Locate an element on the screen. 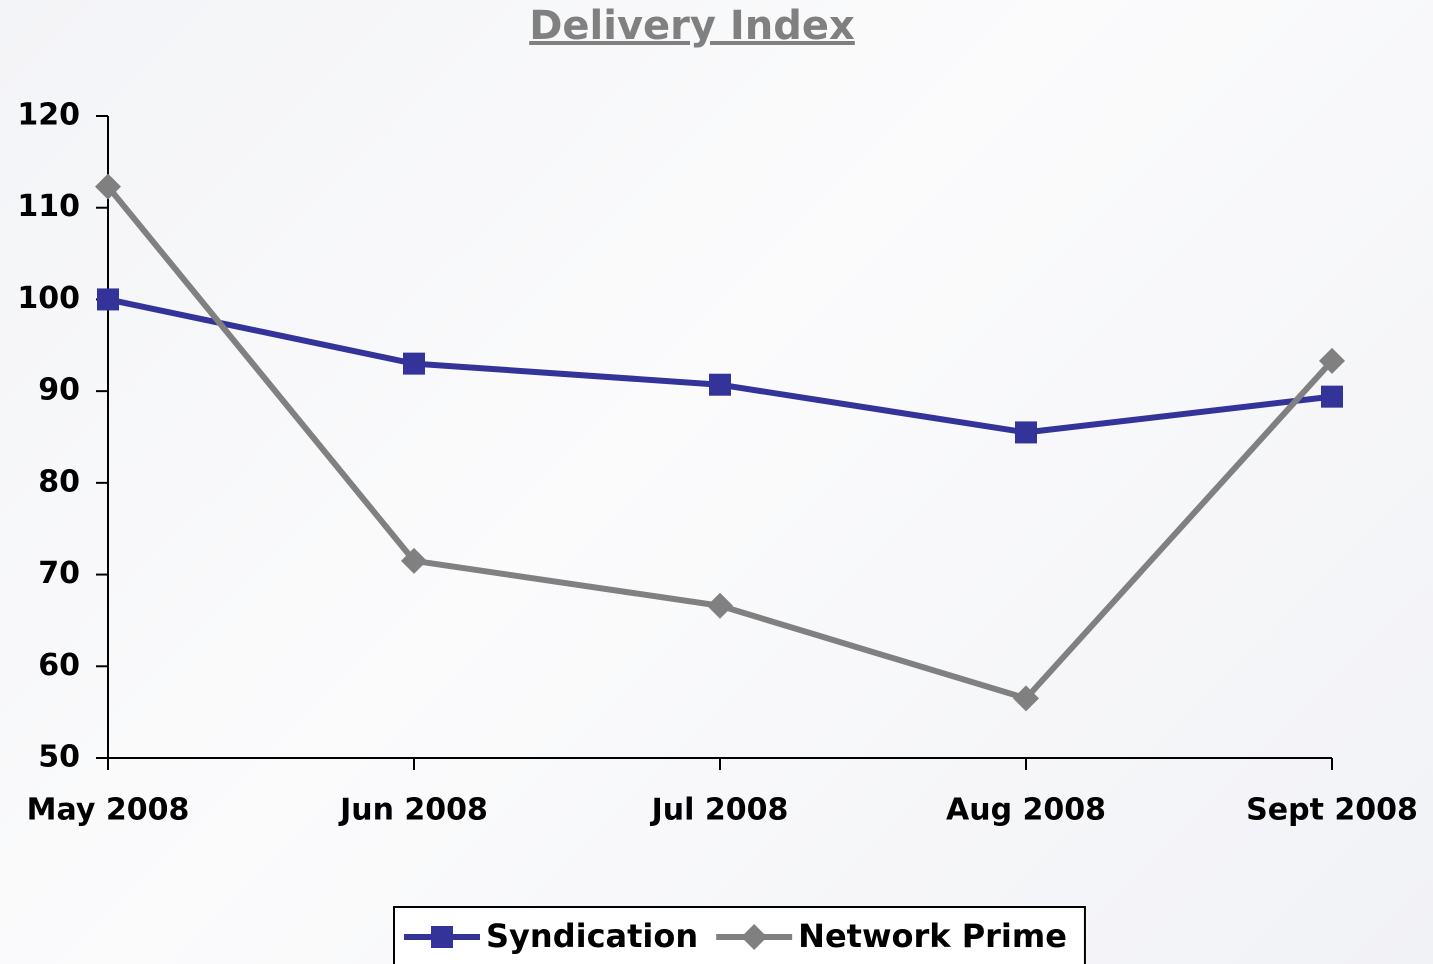 Image resolution: width=1433 pixels, height=964 pixels. y-tick-label: 50 is located at coordinates (59, 757).